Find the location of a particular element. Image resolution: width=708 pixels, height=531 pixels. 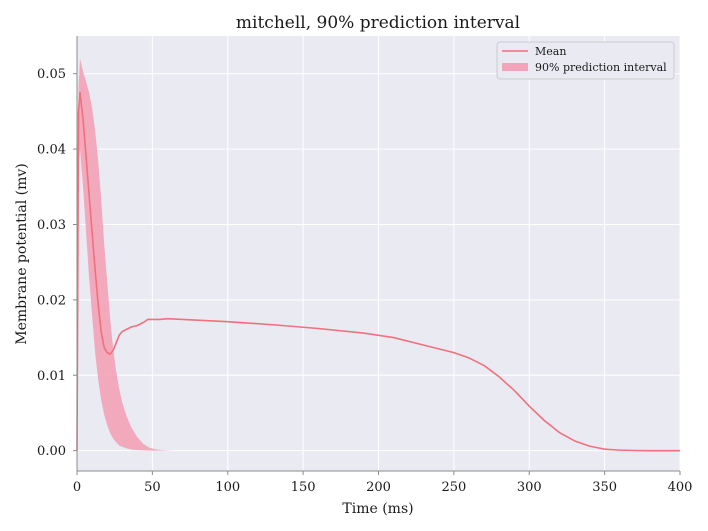

prediction-interval-band is located at coordinates (130, 254).